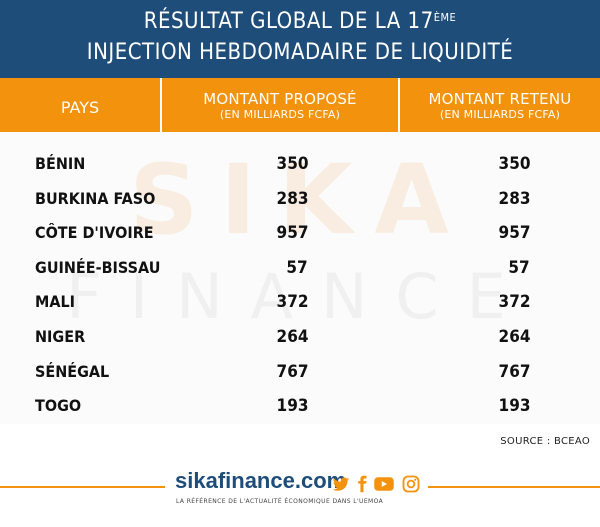 The image size is (600, 527). Describe the element at coordinates (292, 302) in the screenshot. I see `amount-proposed: 372` at that location.